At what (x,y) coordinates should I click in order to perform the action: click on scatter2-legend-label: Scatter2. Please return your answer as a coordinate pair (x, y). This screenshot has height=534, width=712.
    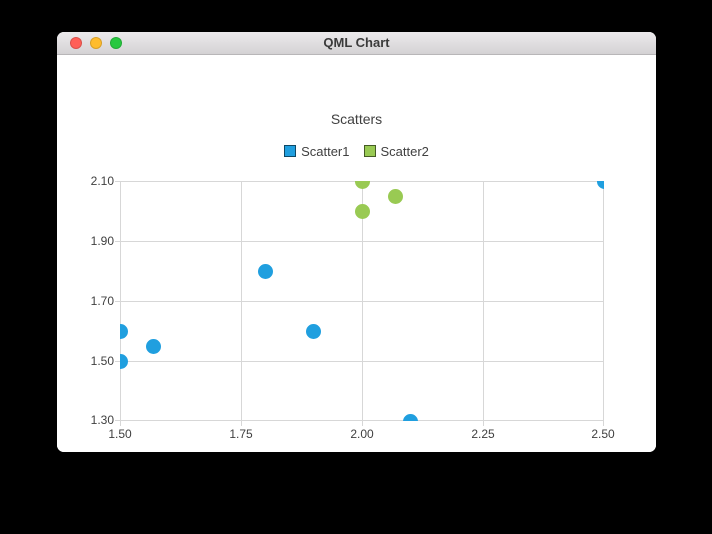
    Looking at the image, I should click on (404, 151).